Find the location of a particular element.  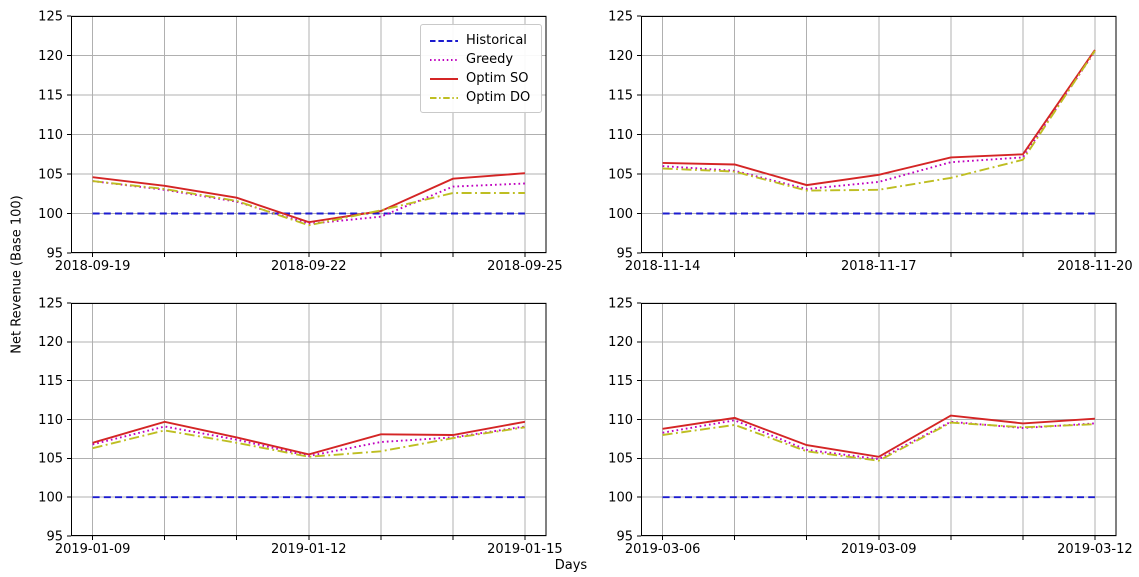

x-tick-label: 2018-09-22 is located at coordinates (308, 266).